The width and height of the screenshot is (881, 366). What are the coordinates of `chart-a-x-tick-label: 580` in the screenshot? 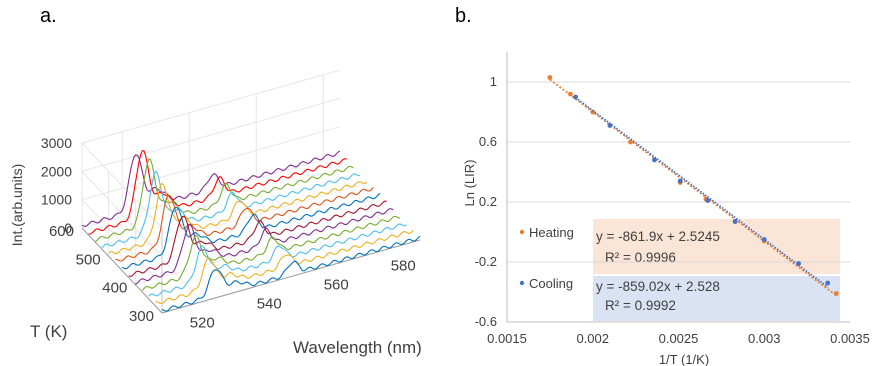 It's located at (403, 266).